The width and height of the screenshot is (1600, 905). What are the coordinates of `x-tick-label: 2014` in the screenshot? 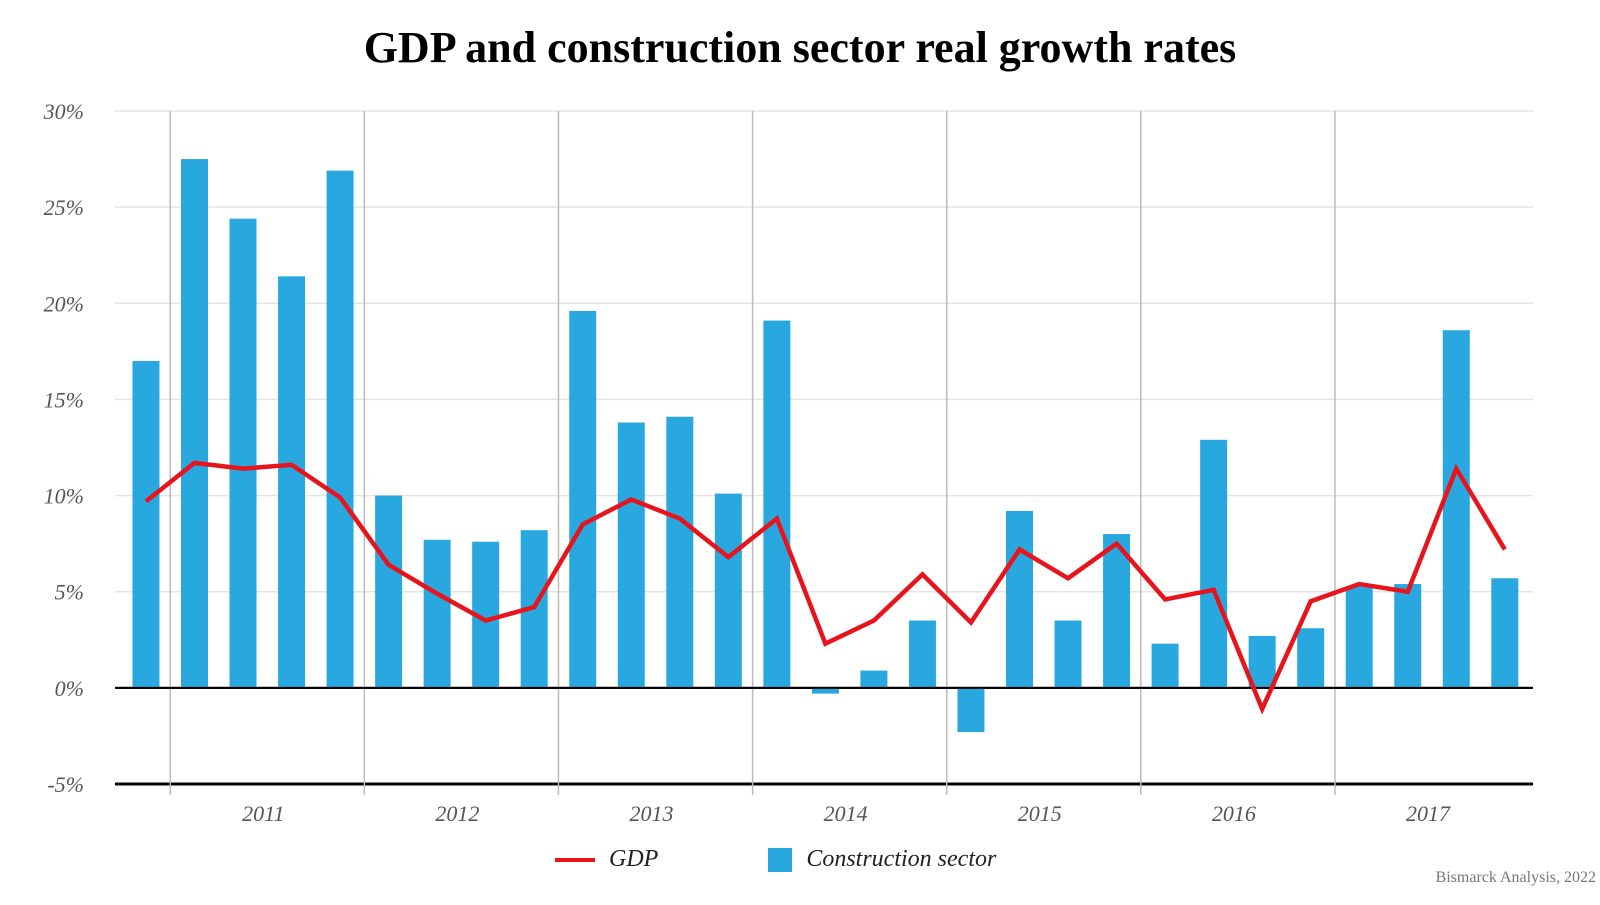 It's located at (846, 813).